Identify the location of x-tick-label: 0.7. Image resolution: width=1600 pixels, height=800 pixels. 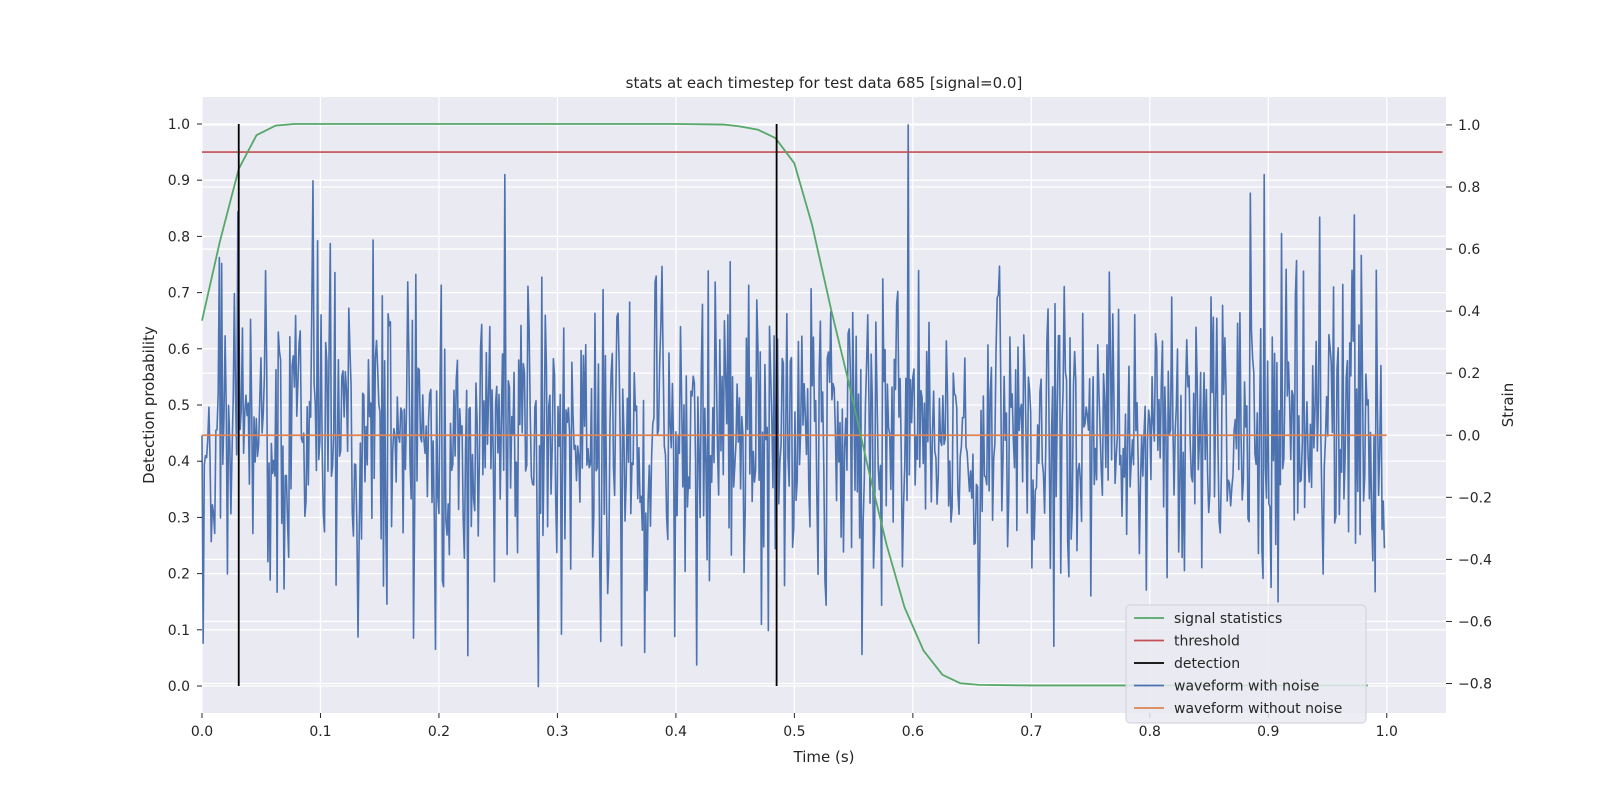
(1031, 732).